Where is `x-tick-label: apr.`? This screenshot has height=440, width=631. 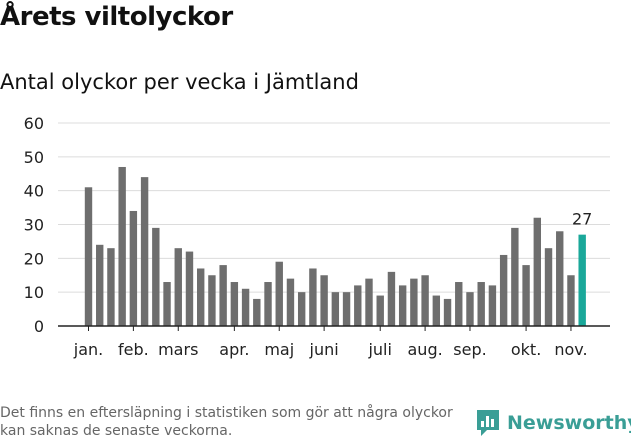 x-tick-label: apr. is located at coordinates (234, 349).